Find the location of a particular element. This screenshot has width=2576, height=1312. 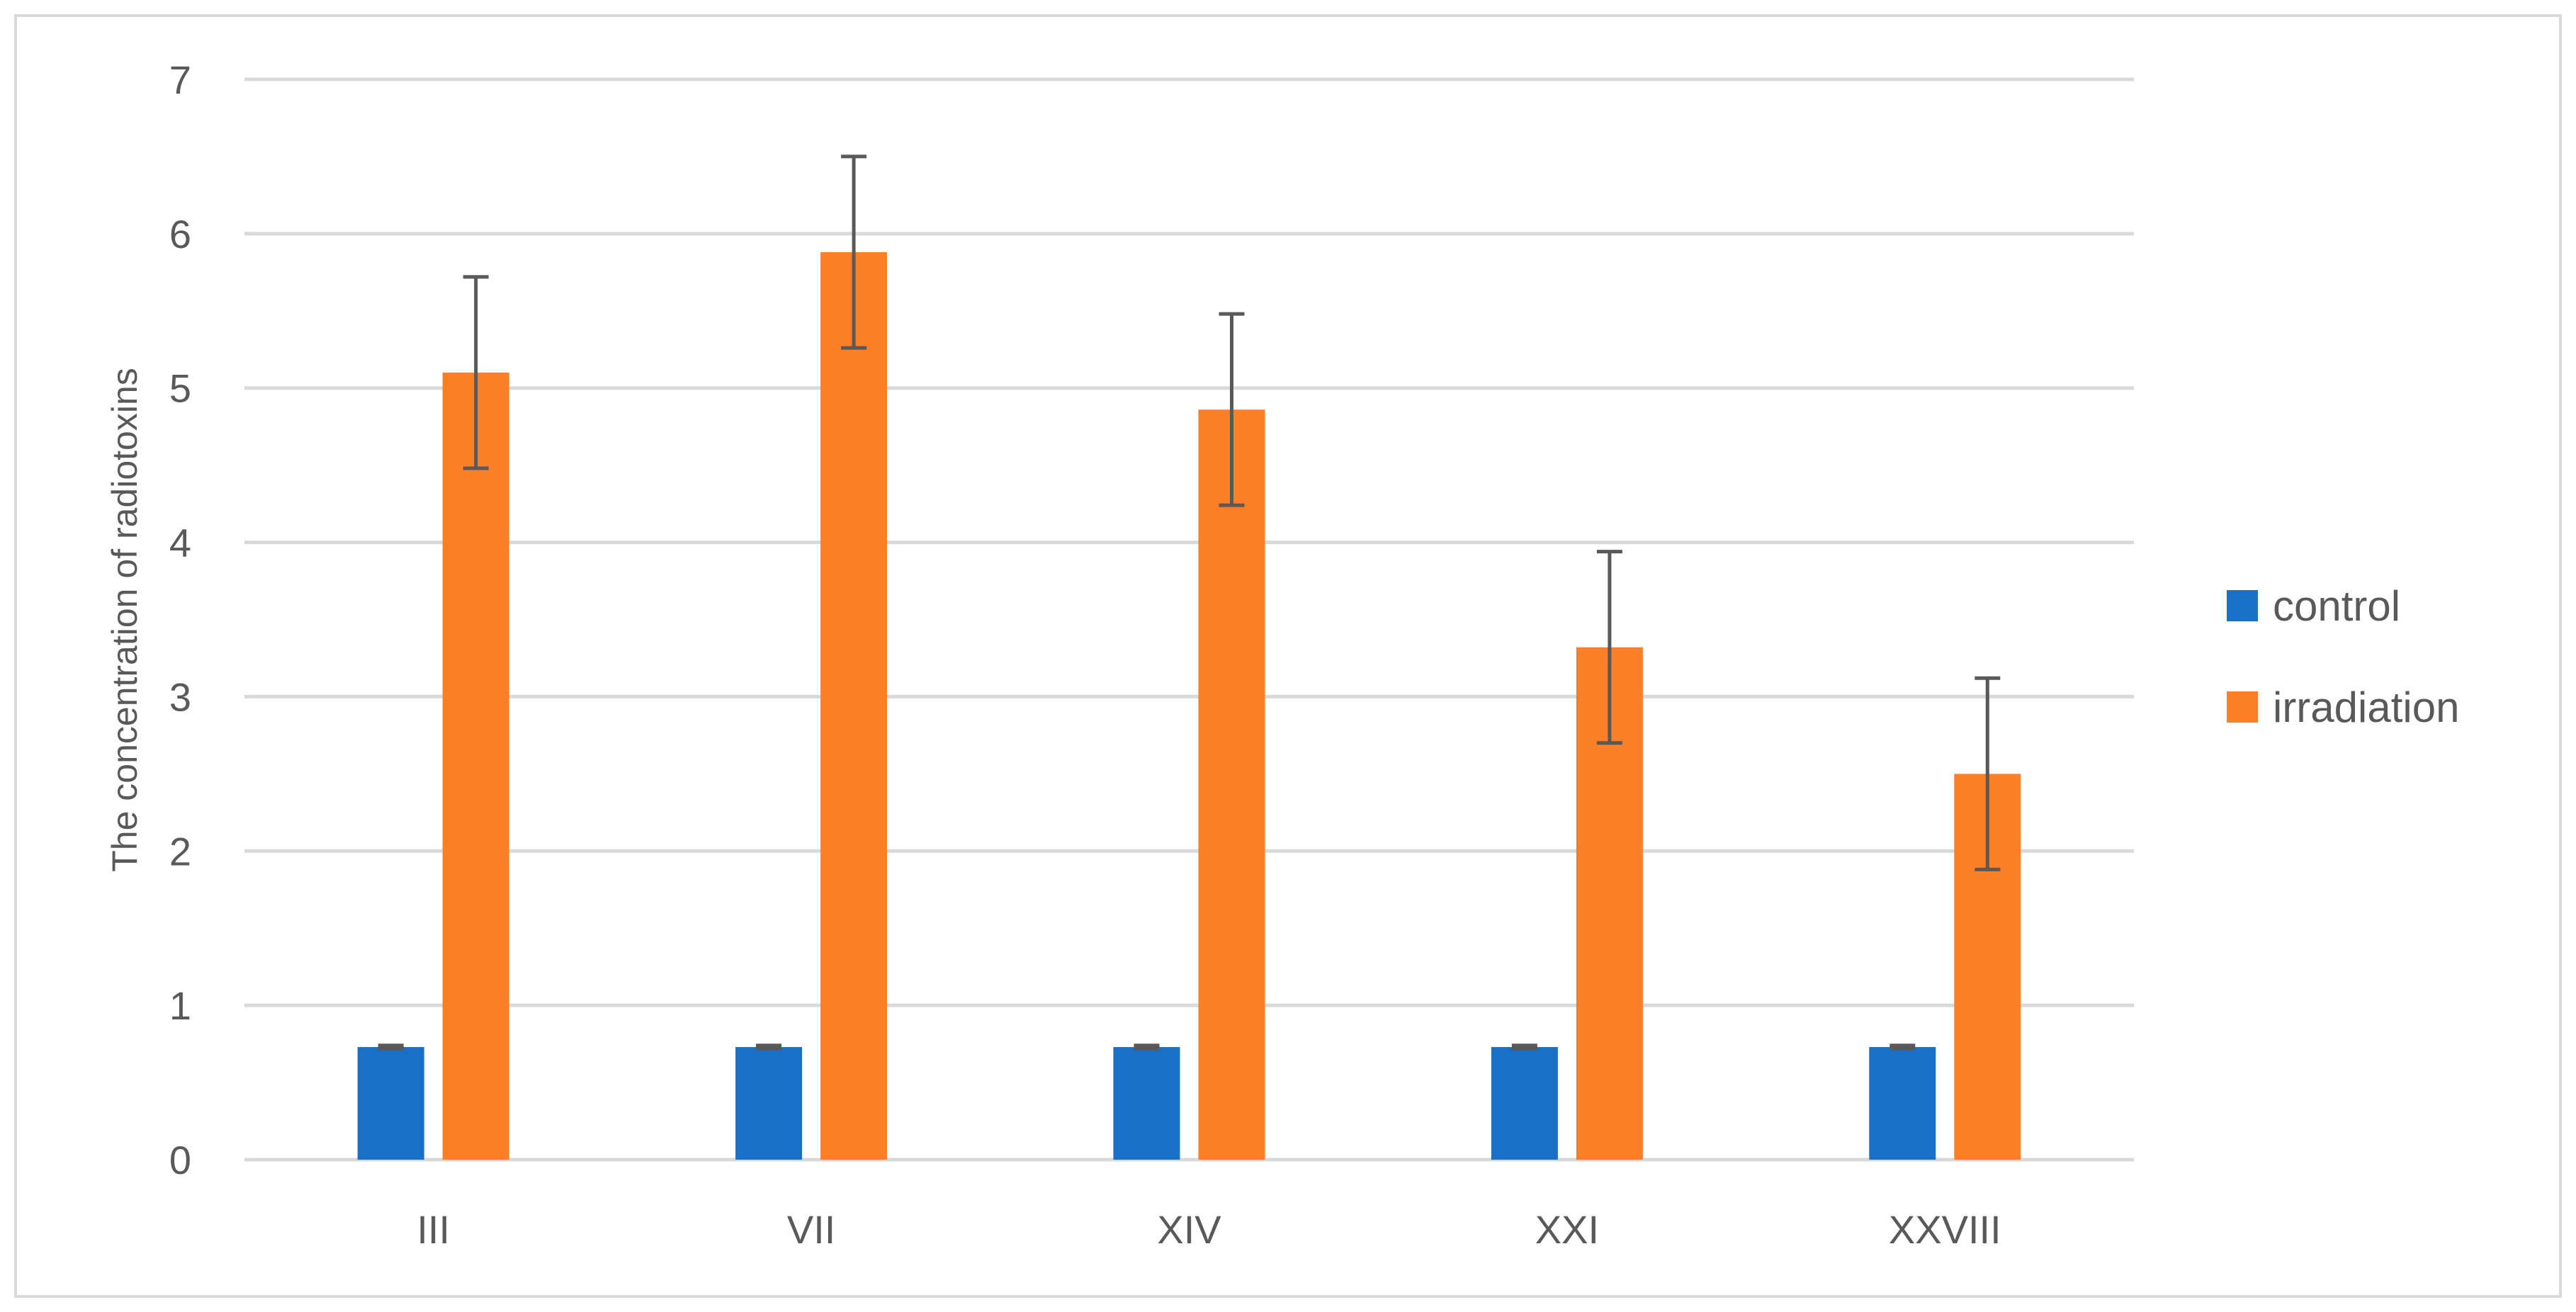

bar-control-XIV is located at coordinates (1146, 1103).